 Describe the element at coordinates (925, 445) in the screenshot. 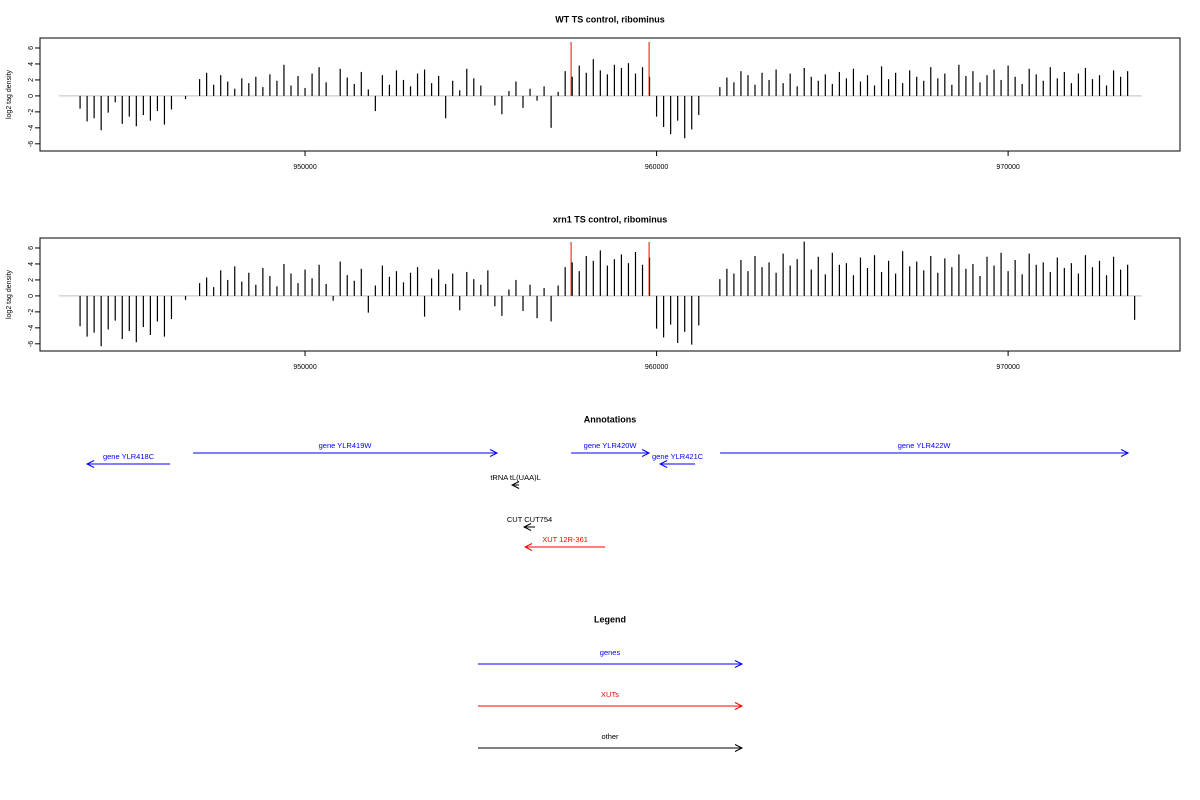

I see `annotation-label: gene YLR422W` at that location.